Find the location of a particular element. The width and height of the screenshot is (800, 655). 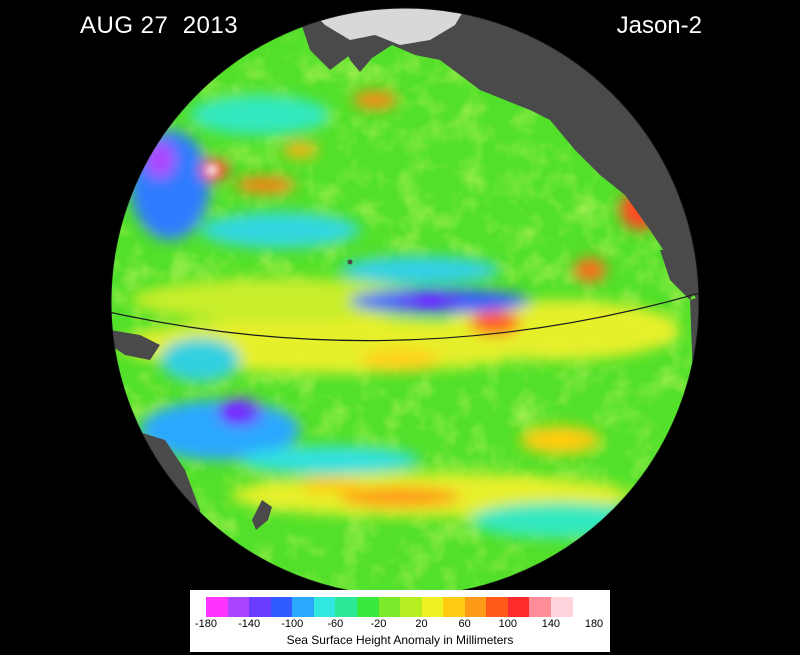

south-america-land is located at coordinates (694, 440).